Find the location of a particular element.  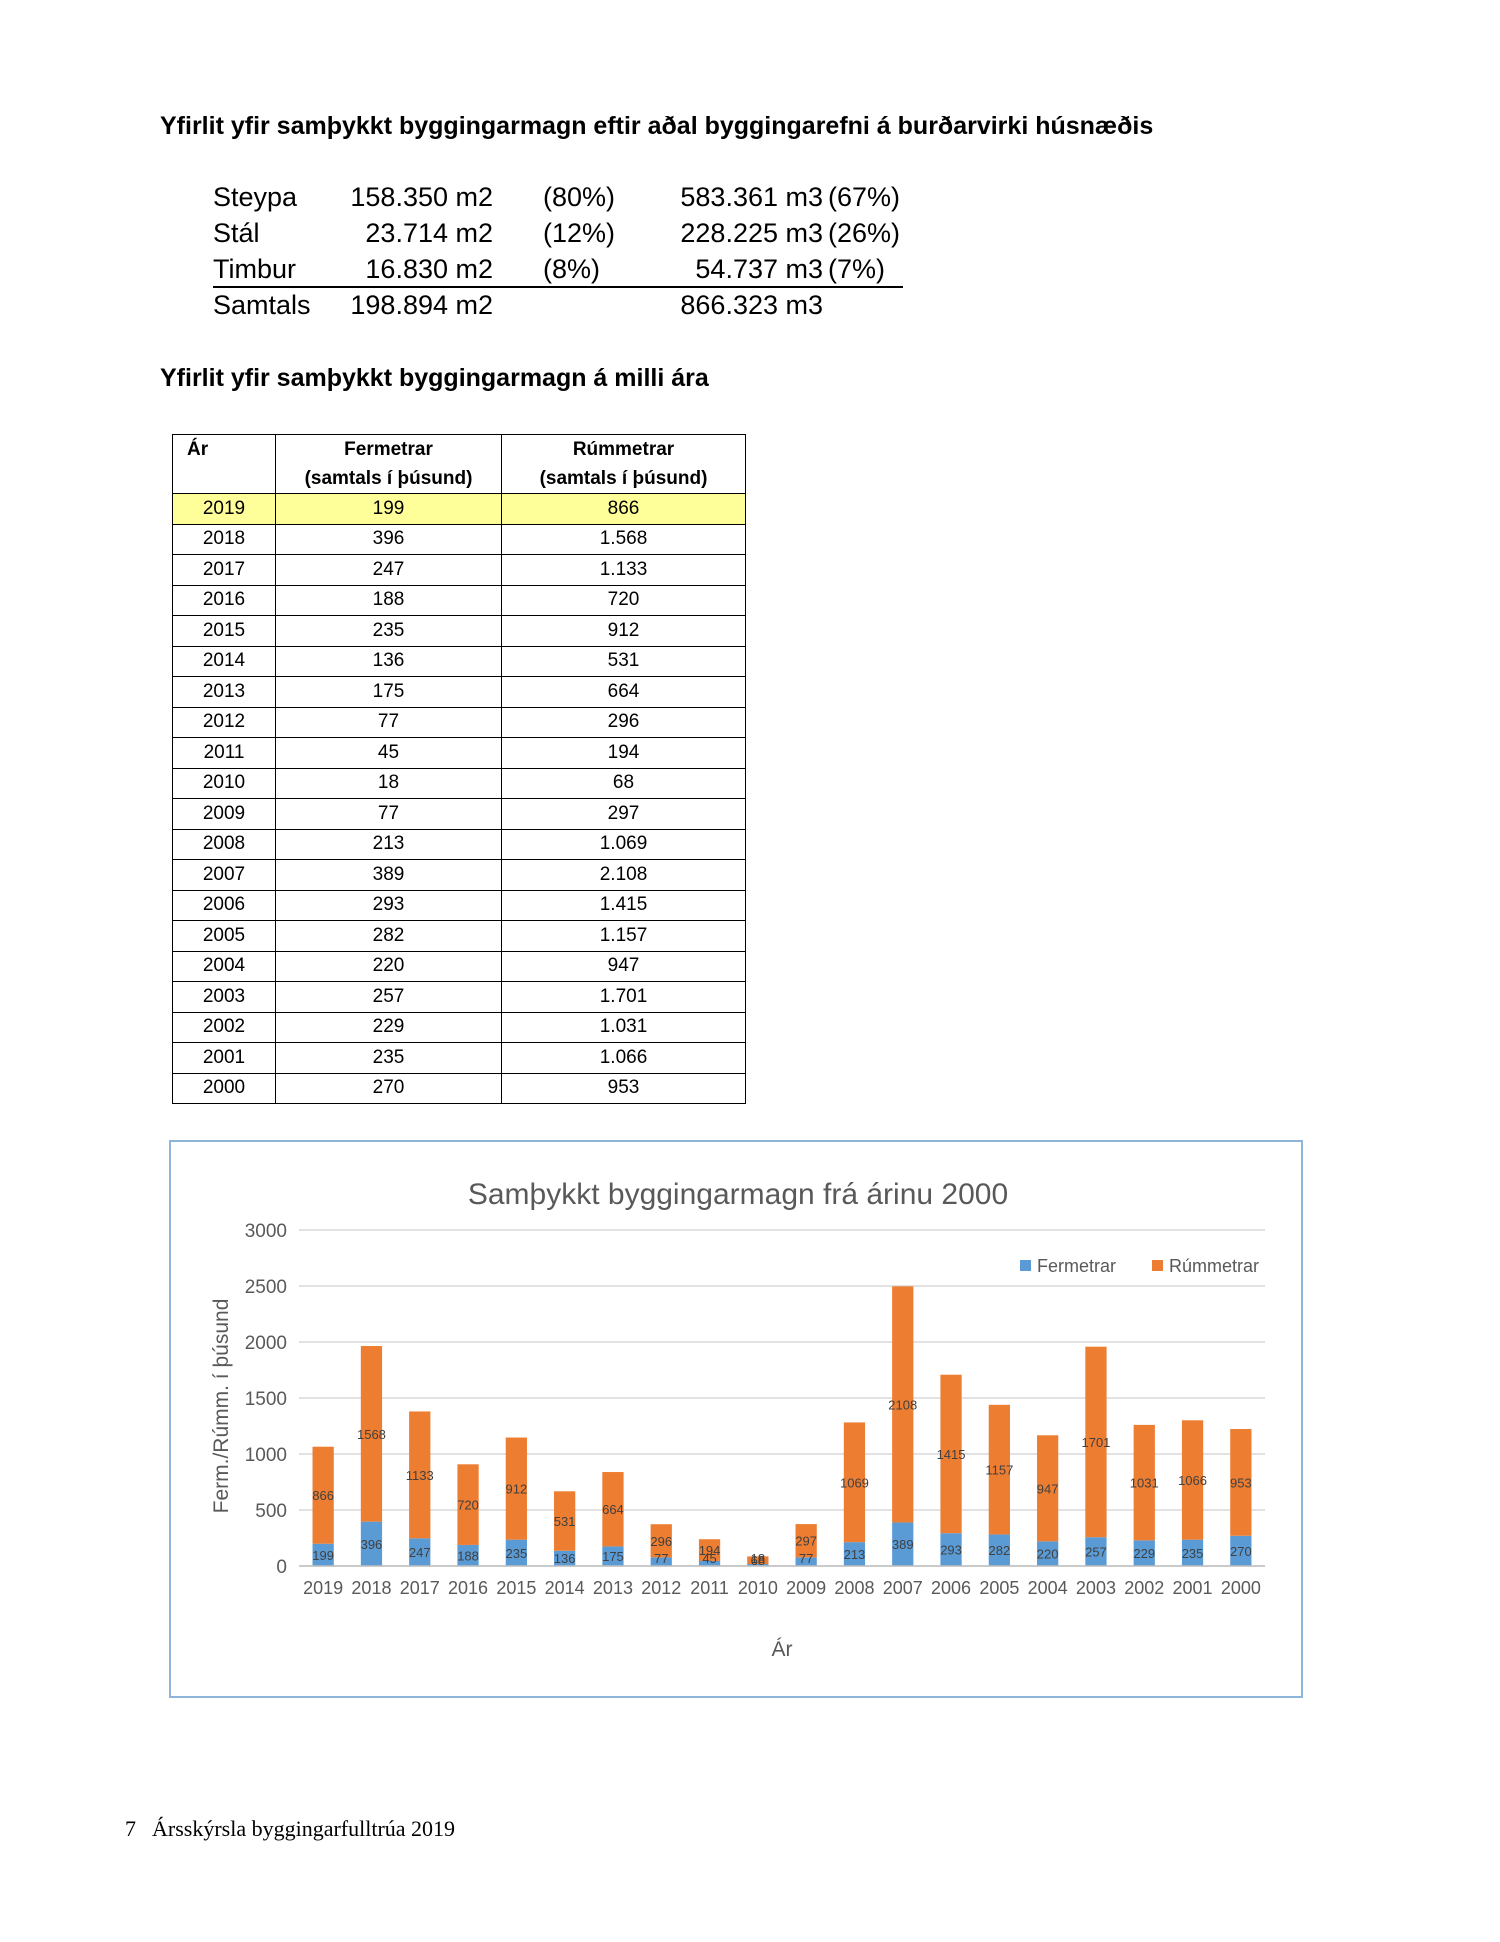

data-label-fermetrar: 77 is located at coordinates (661, 1558).